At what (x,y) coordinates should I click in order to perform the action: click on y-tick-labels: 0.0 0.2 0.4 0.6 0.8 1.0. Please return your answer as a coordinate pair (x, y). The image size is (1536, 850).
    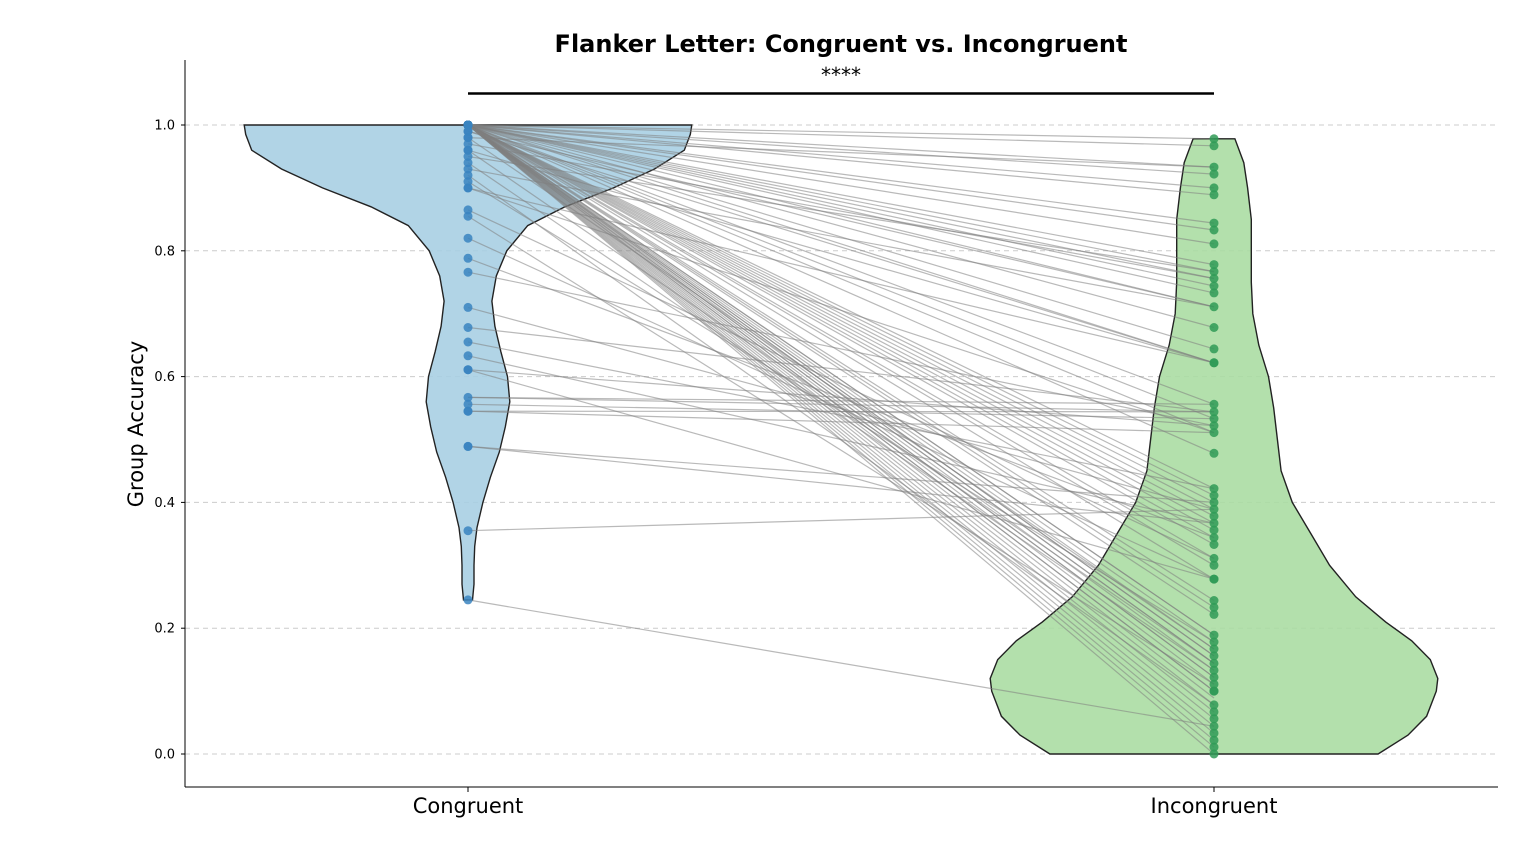
    Looking at the image, I should click on (169, 441).